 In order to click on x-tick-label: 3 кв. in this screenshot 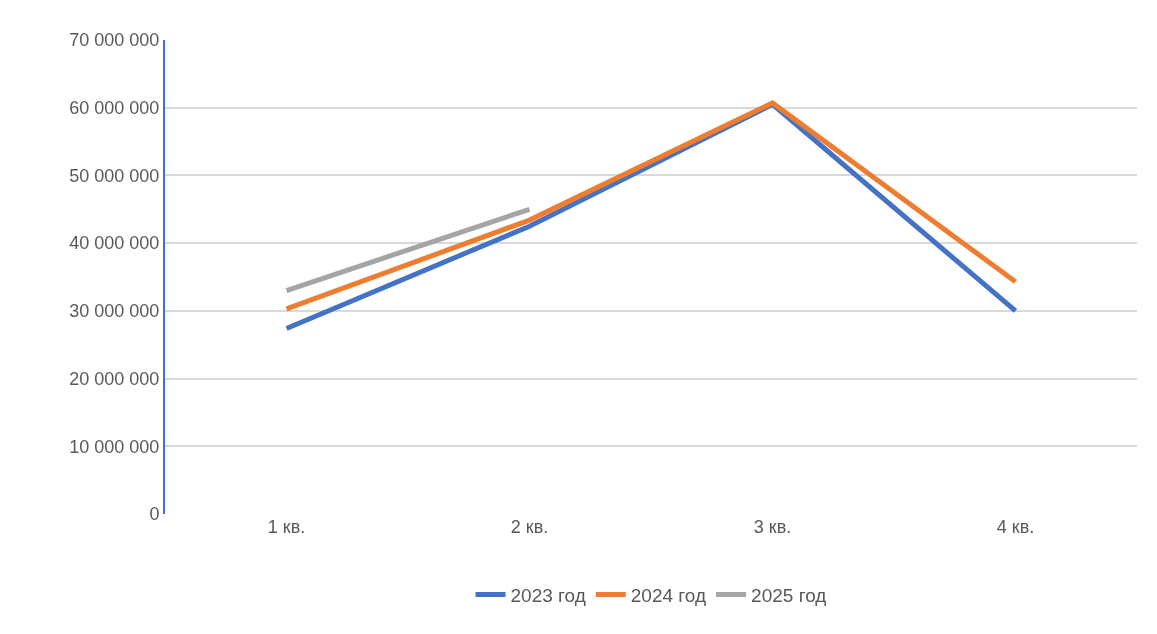, I will do `click(772, 527)`.